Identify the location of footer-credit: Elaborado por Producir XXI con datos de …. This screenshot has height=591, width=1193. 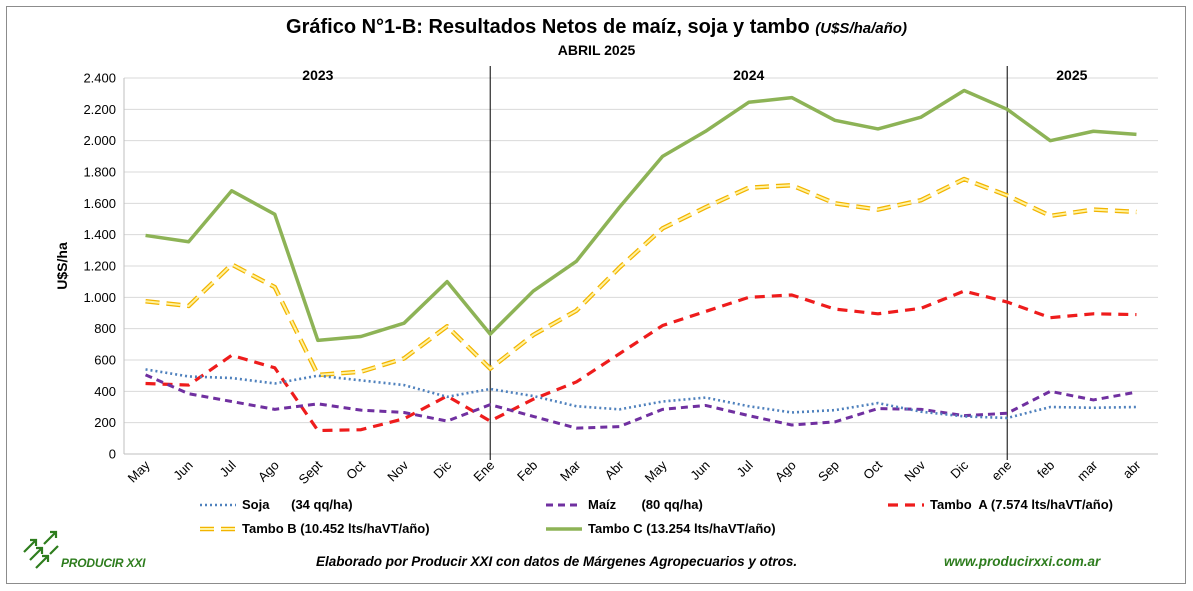
(557, 561).